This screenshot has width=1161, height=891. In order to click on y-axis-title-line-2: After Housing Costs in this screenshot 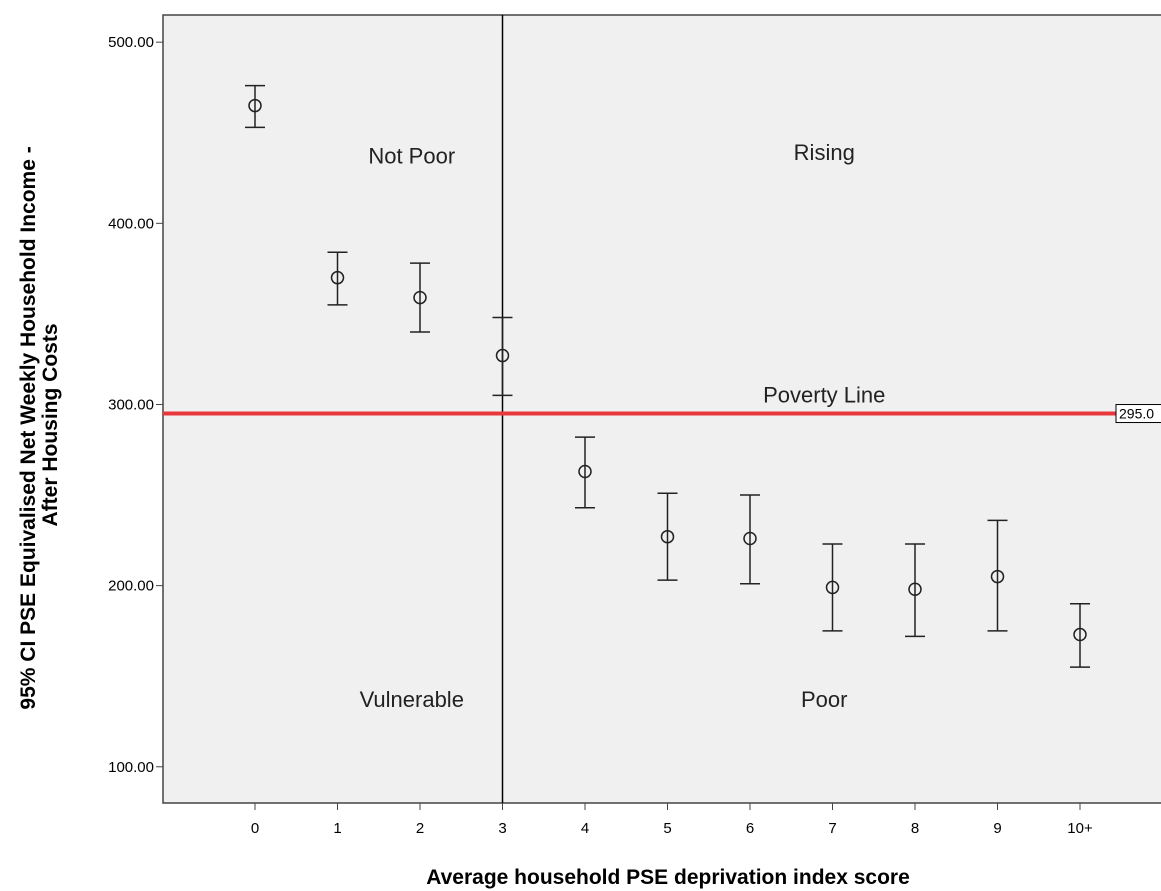, I will do `click(50, 424)`.